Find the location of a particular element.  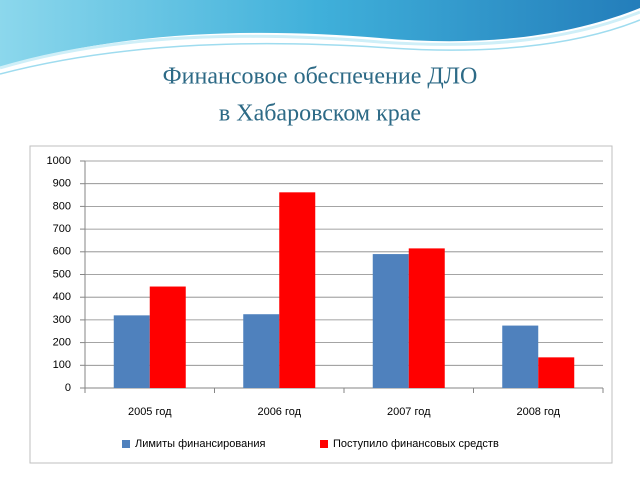

y-tick-label: 500 is located at coordinates (62, 274).